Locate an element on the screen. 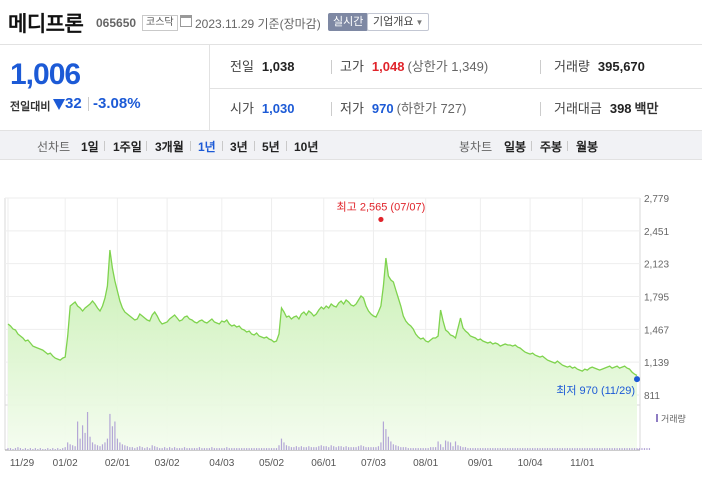 Image resolution: width=702 pixels, height=489 pixels. volume-label: 거래량 is located at coordinates (572, 66).